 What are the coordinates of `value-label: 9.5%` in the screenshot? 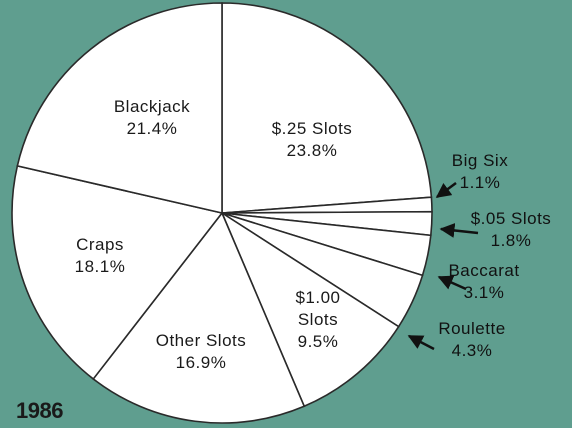 It's located at (318, 341).